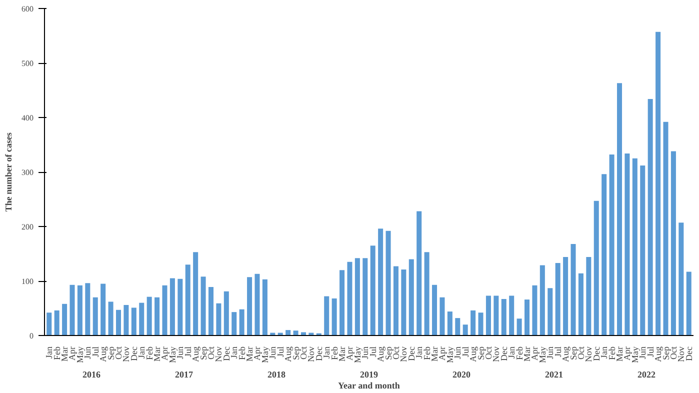 The width and height of the screenshot is (699, 393). Describe the element at coordinates (277, 375) in the screenshot. I see `text: 2018` at that location.